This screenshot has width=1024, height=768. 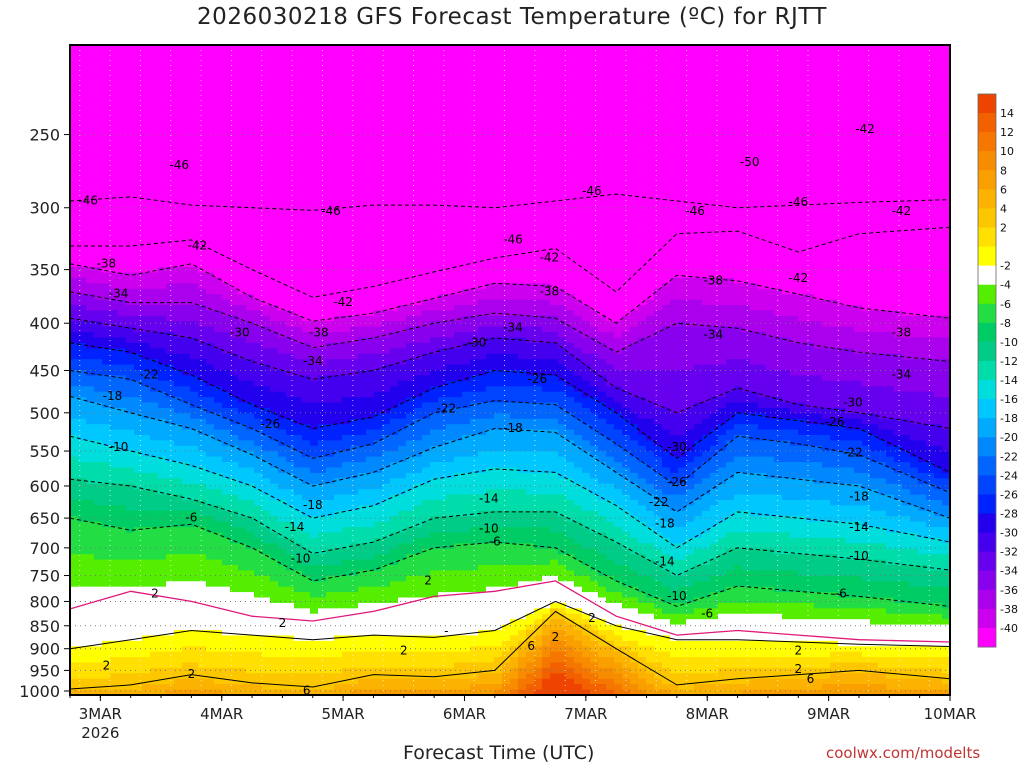 I want to click on source-credit: coolwx.com/modelts, so click(x=903, y=753).